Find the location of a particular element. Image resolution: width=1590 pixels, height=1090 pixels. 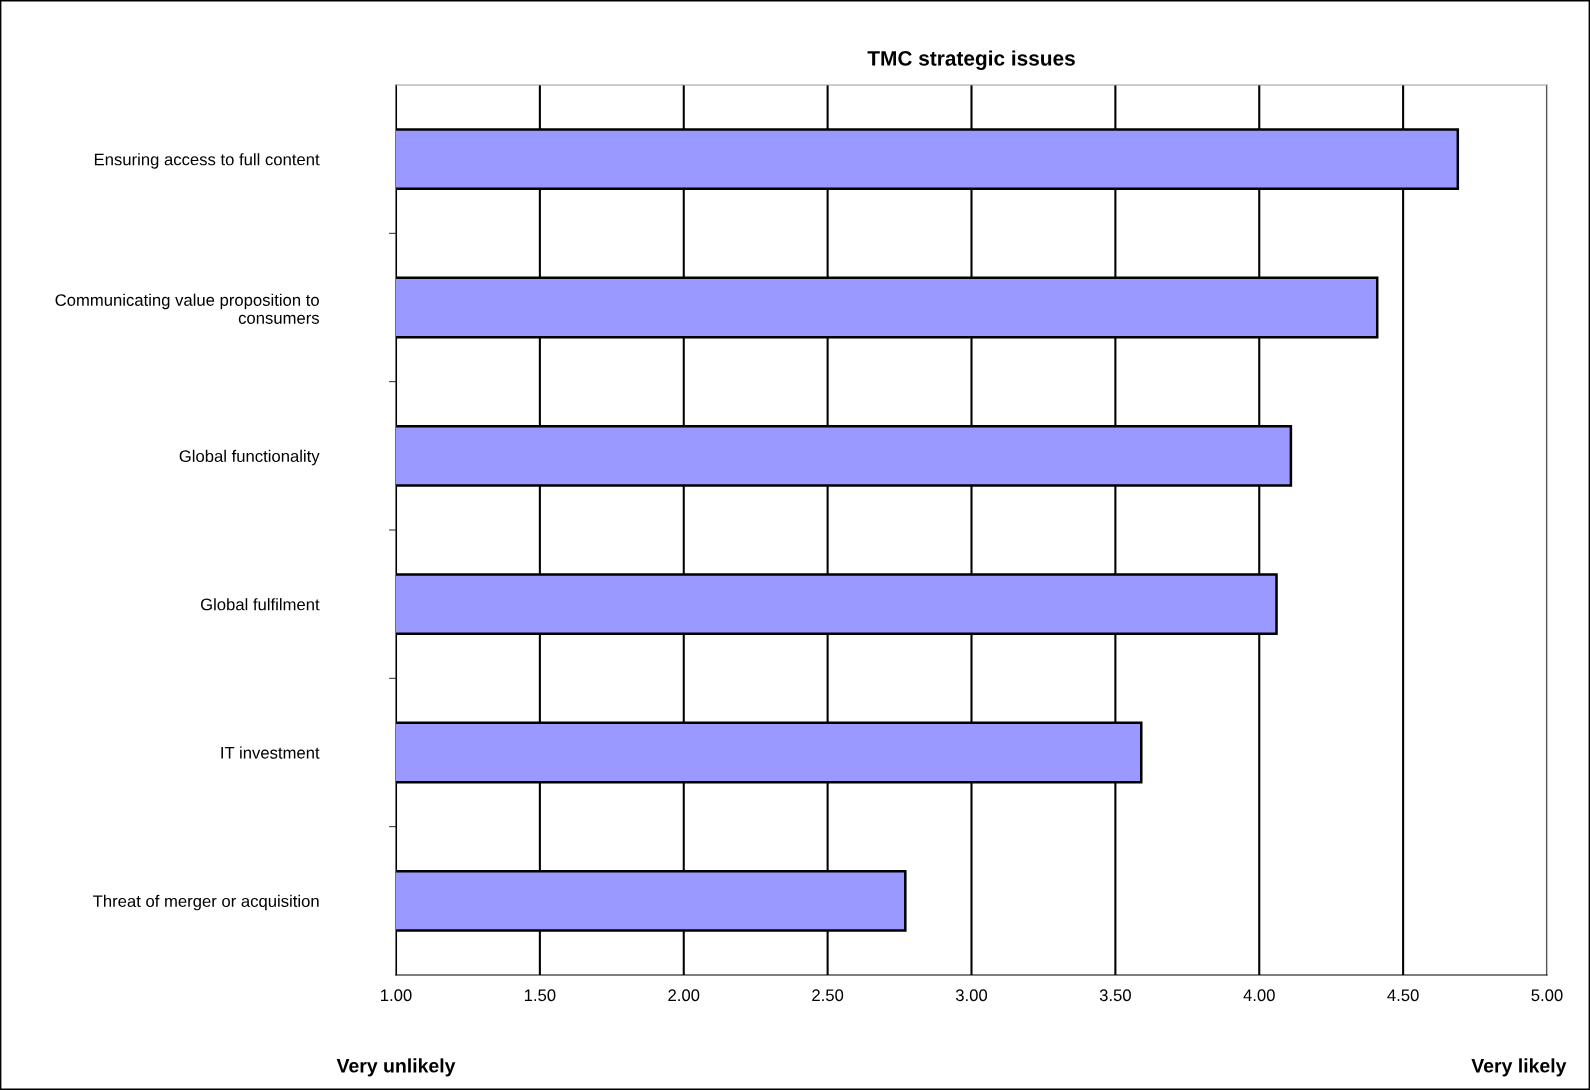

text: Very unlikely is located at coordinates (396, 1067).